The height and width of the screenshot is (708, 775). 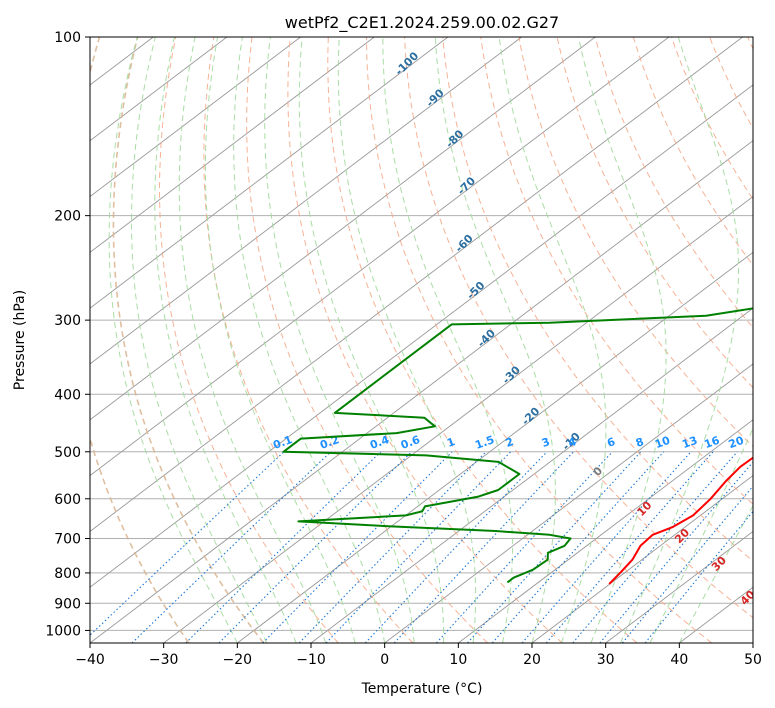 What do you see at coordinates (573, 442) in the screenshot?
I see `mixing-ratio-label: 4` at bounding box center [573, 442].